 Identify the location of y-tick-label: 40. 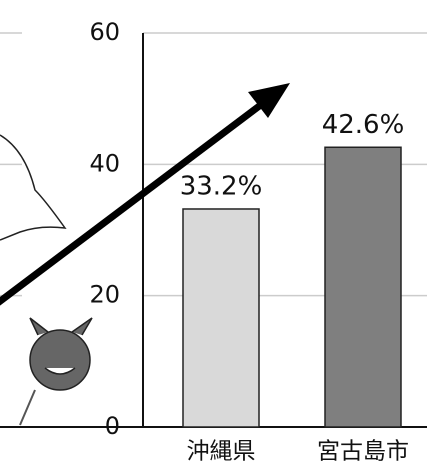
(104, 163).